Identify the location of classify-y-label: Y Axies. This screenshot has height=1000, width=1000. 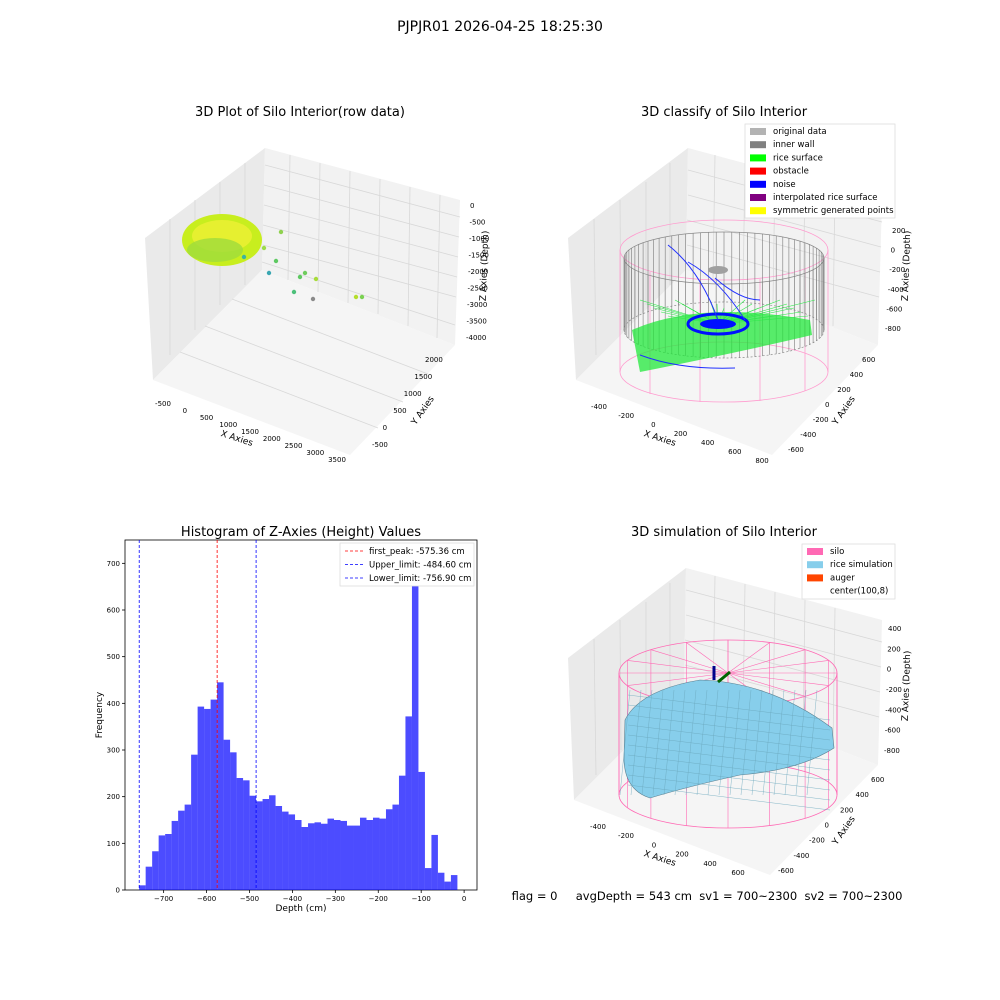
(844, 410).